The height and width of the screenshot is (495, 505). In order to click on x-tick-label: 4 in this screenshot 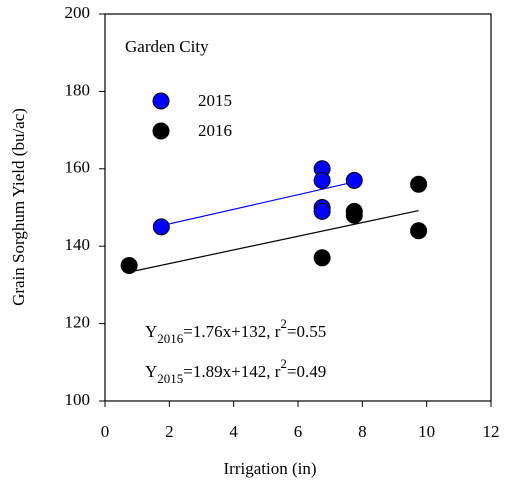, I will do `click(233, 431)`.